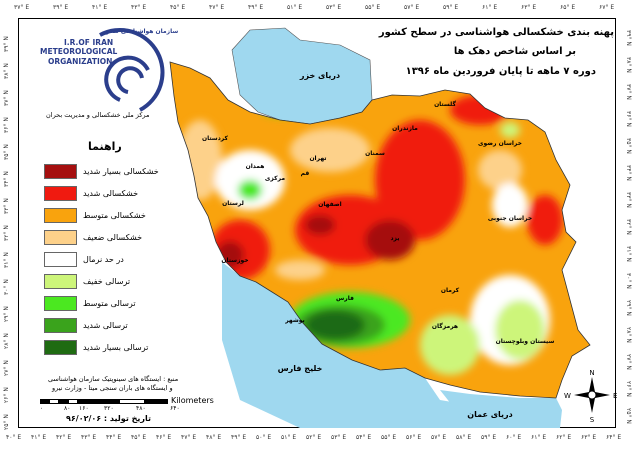 Image resolution: width=636 pixels, height=450 pixels. Describe the element at coordinates (490, 414) in the screenshot. I see `oman-sea-label: دریای عمان` at that location.